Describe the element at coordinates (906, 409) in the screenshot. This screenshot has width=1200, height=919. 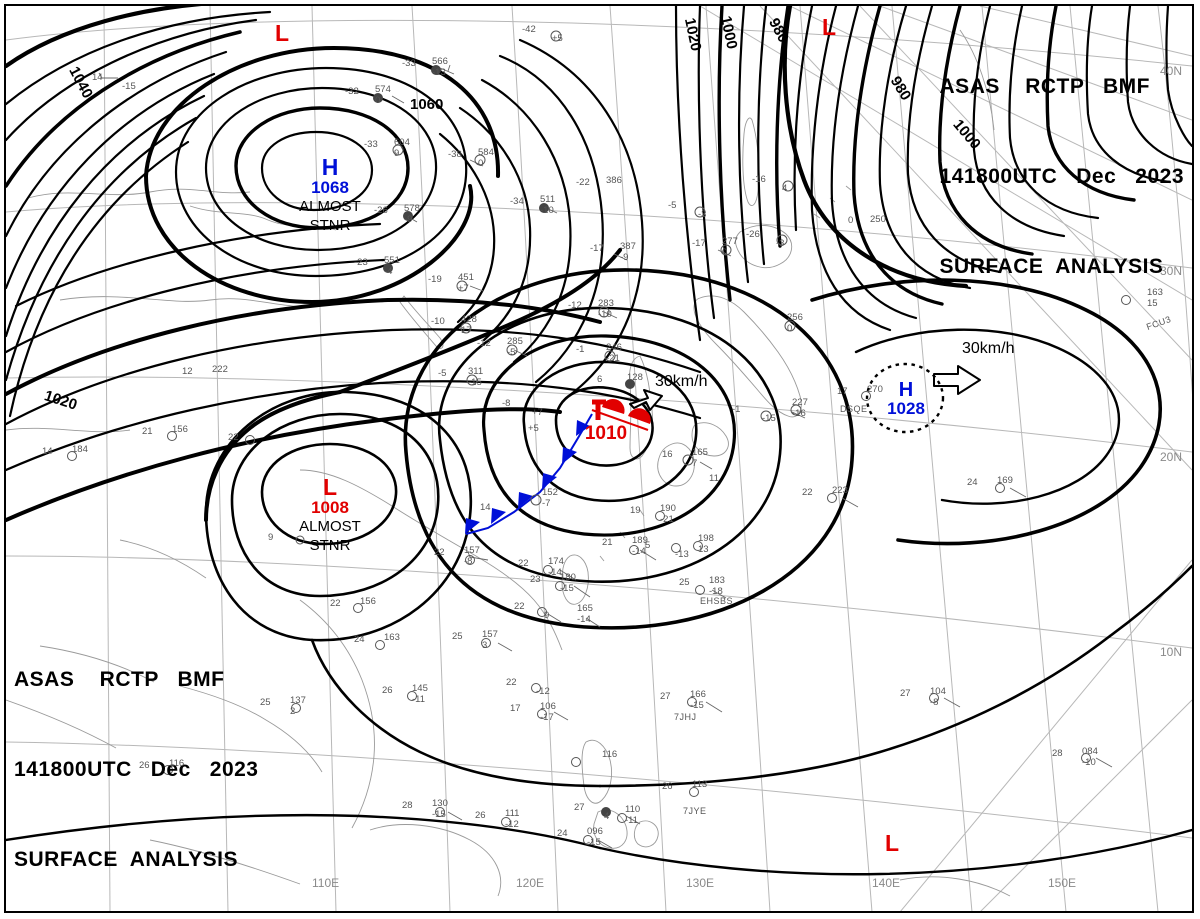
I see `high-1028-value: 1028` at that location.